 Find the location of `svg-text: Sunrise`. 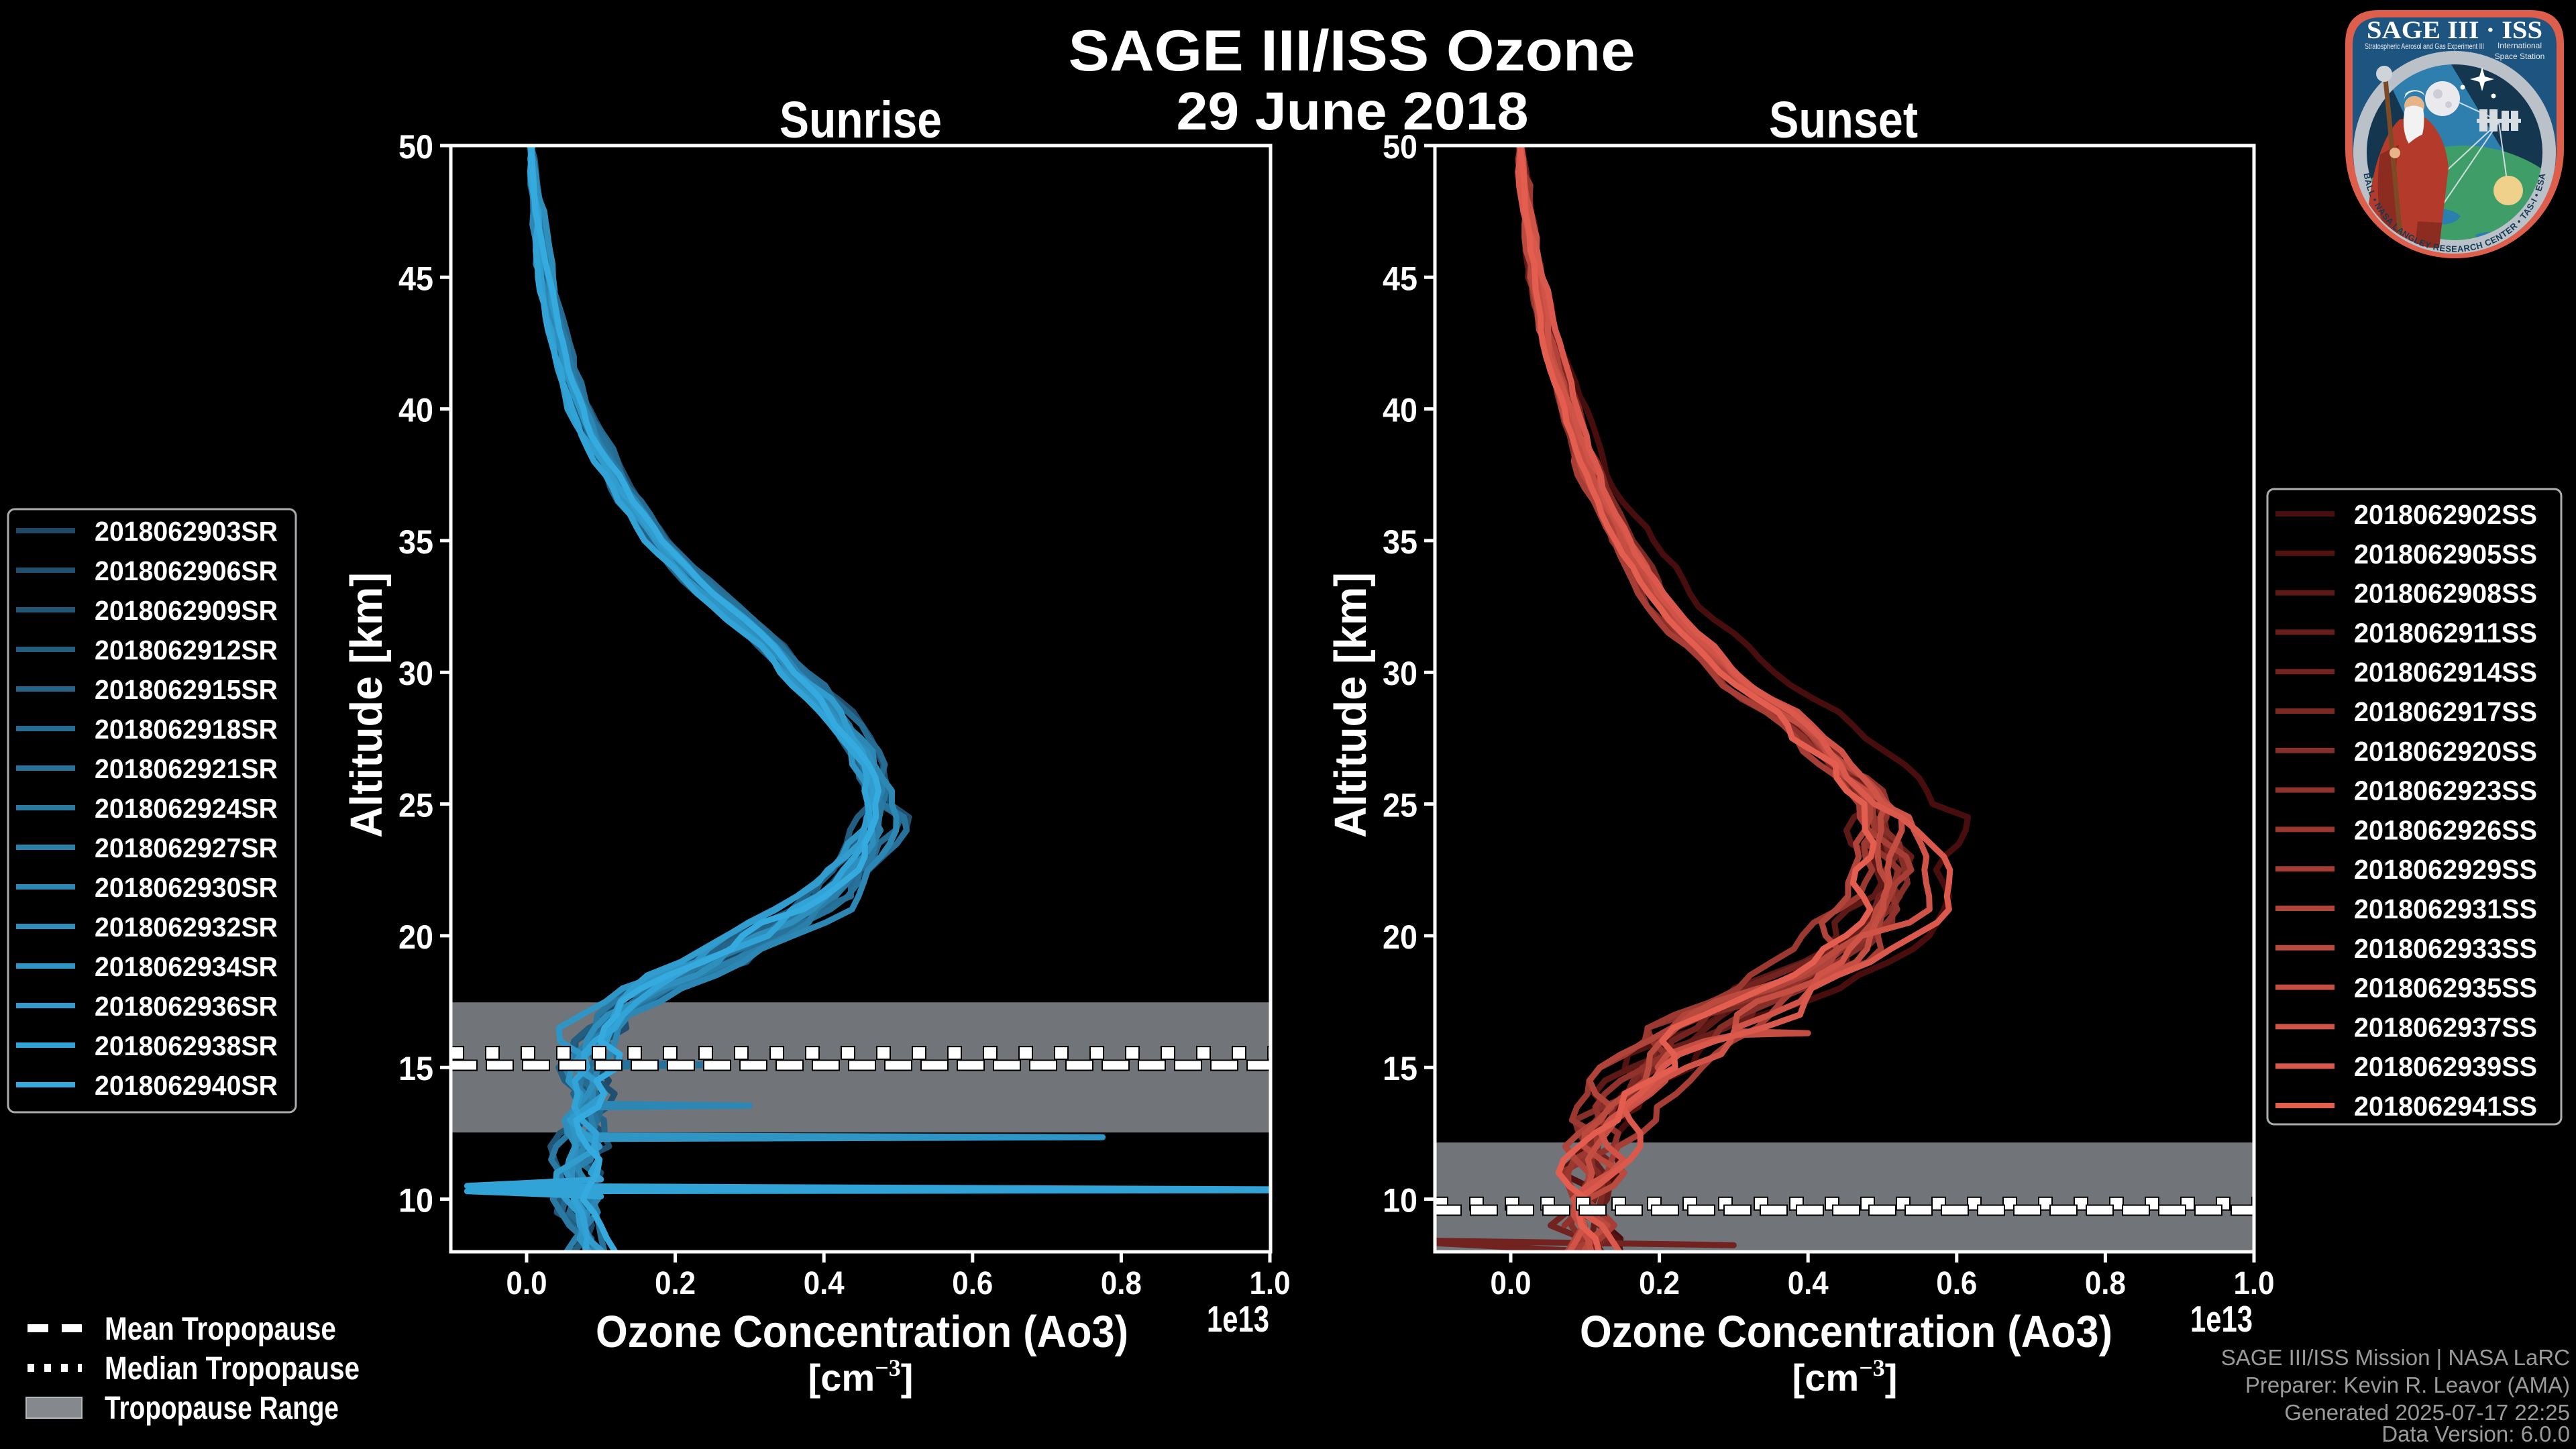

svg-text: Sunrise is located at coordinates (861, 120).